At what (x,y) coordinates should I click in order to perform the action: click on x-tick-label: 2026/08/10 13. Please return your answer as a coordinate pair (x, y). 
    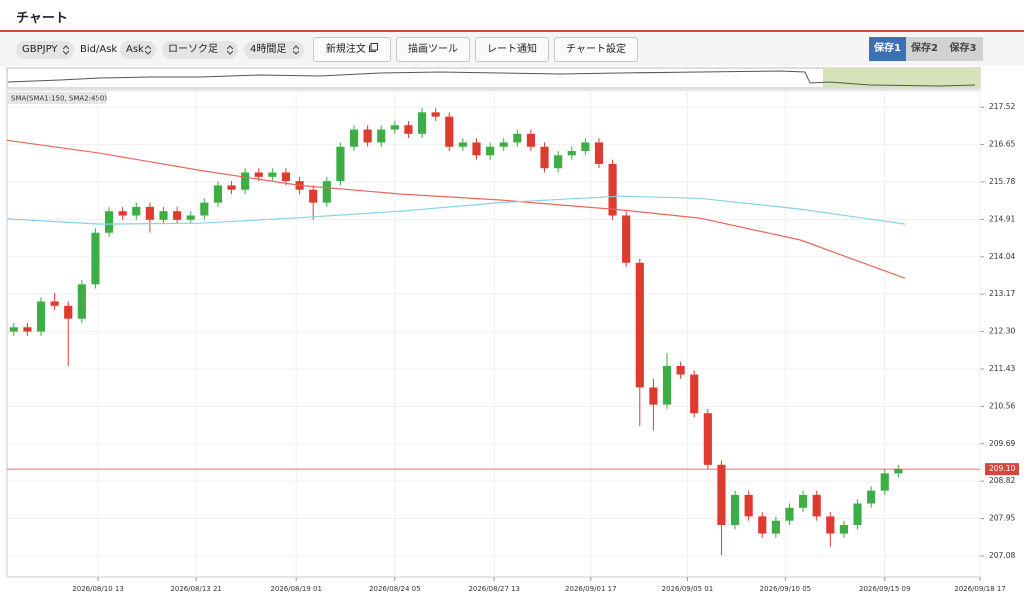
    Looking at the image, I should click on (97, 589).